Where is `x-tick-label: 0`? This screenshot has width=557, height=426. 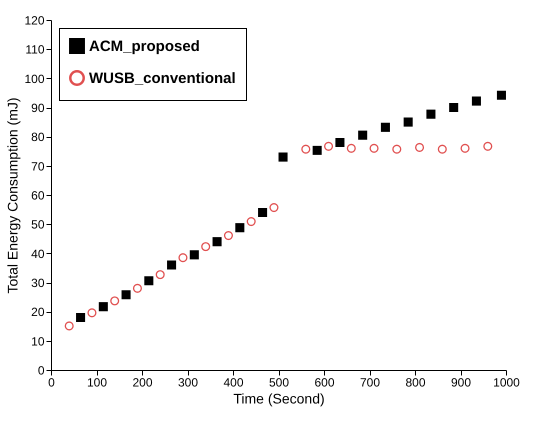 x-tick-label: 0 is located at coordinates (52, 383).